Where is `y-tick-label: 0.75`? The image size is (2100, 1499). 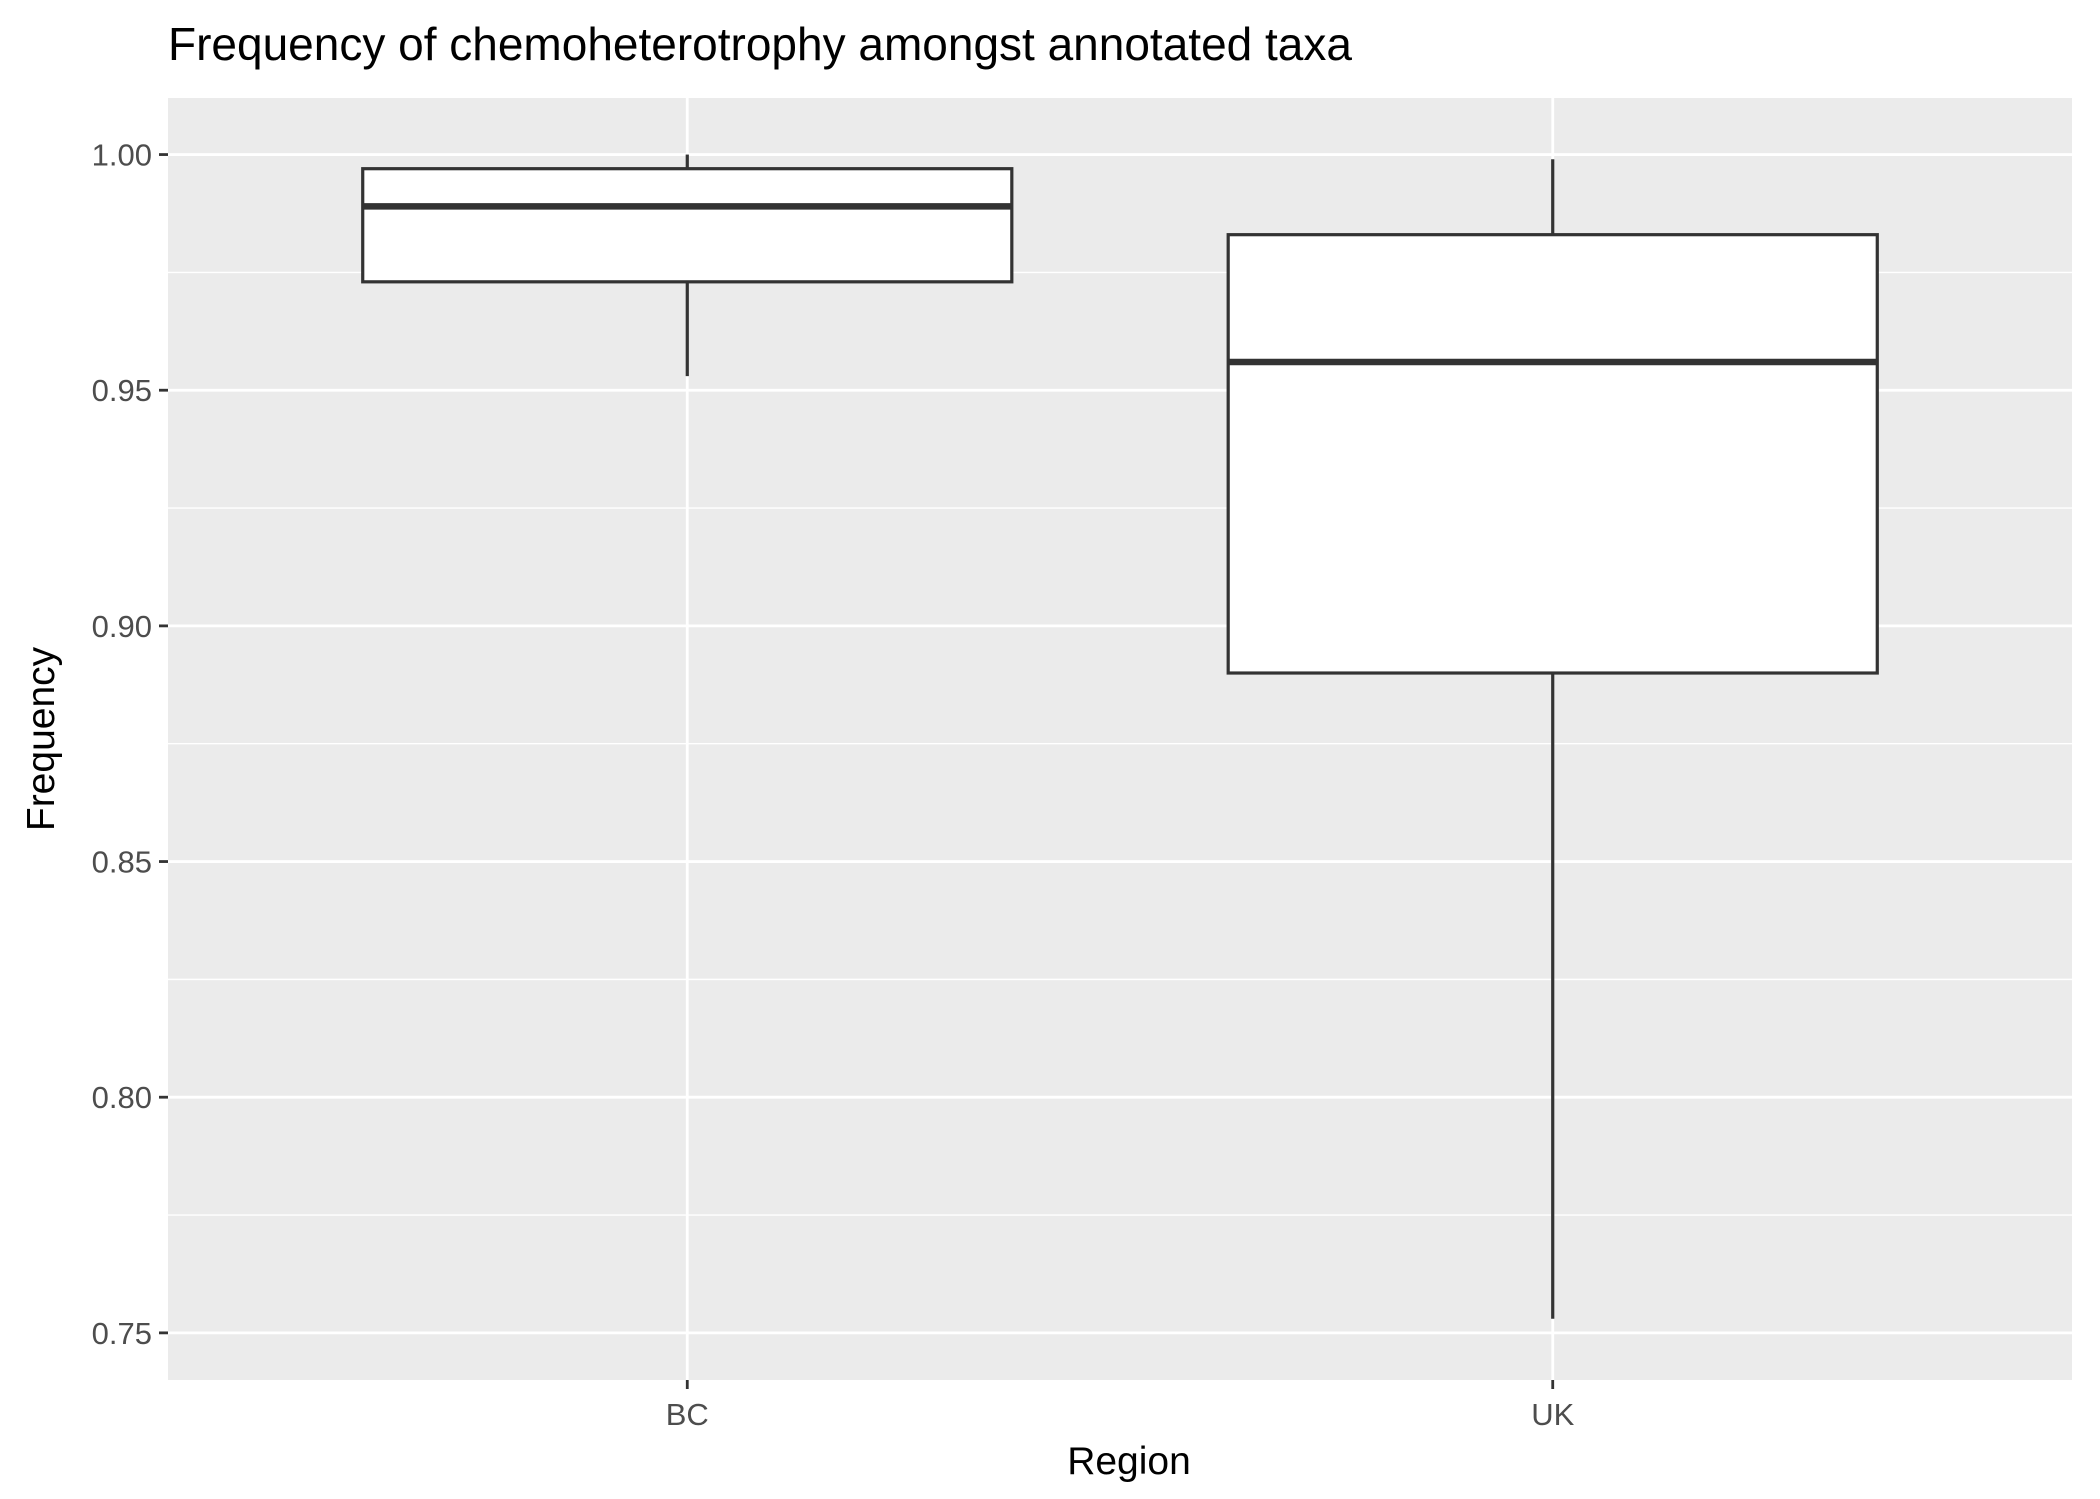 y-tick-label: 0.75 is located at coordinates (122, 1333).